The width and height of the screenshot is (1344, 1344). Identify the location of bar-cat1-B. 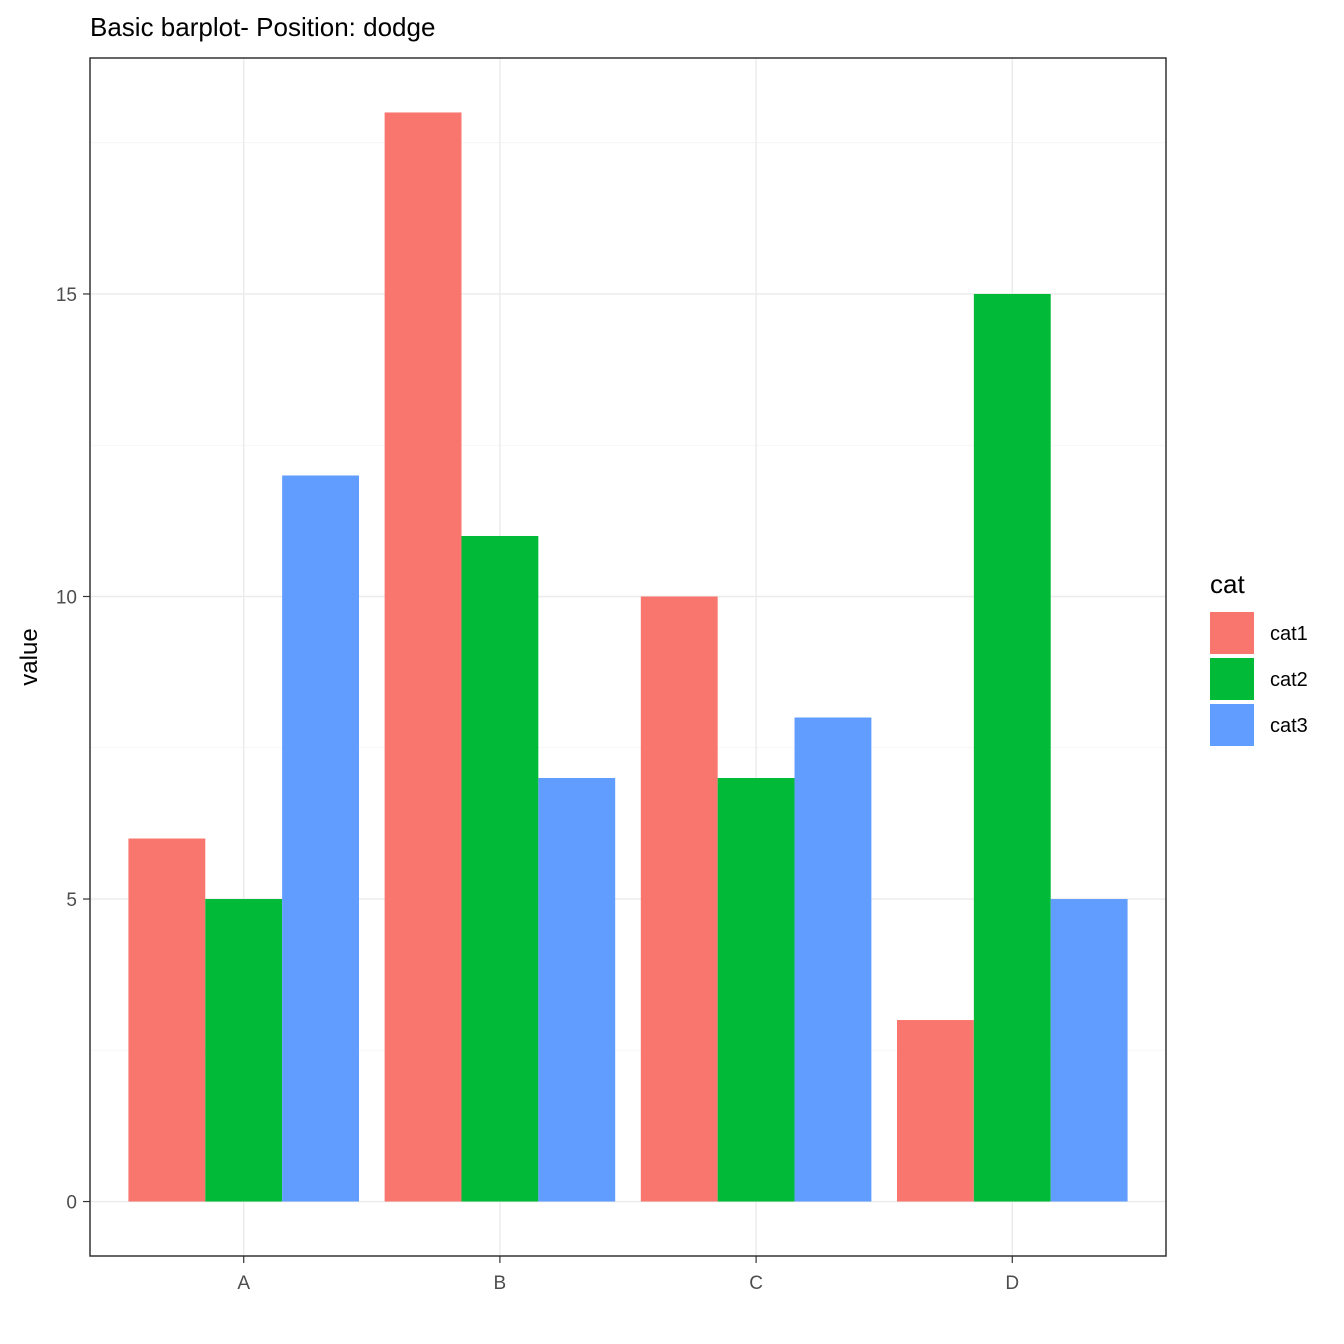
(423, 657).